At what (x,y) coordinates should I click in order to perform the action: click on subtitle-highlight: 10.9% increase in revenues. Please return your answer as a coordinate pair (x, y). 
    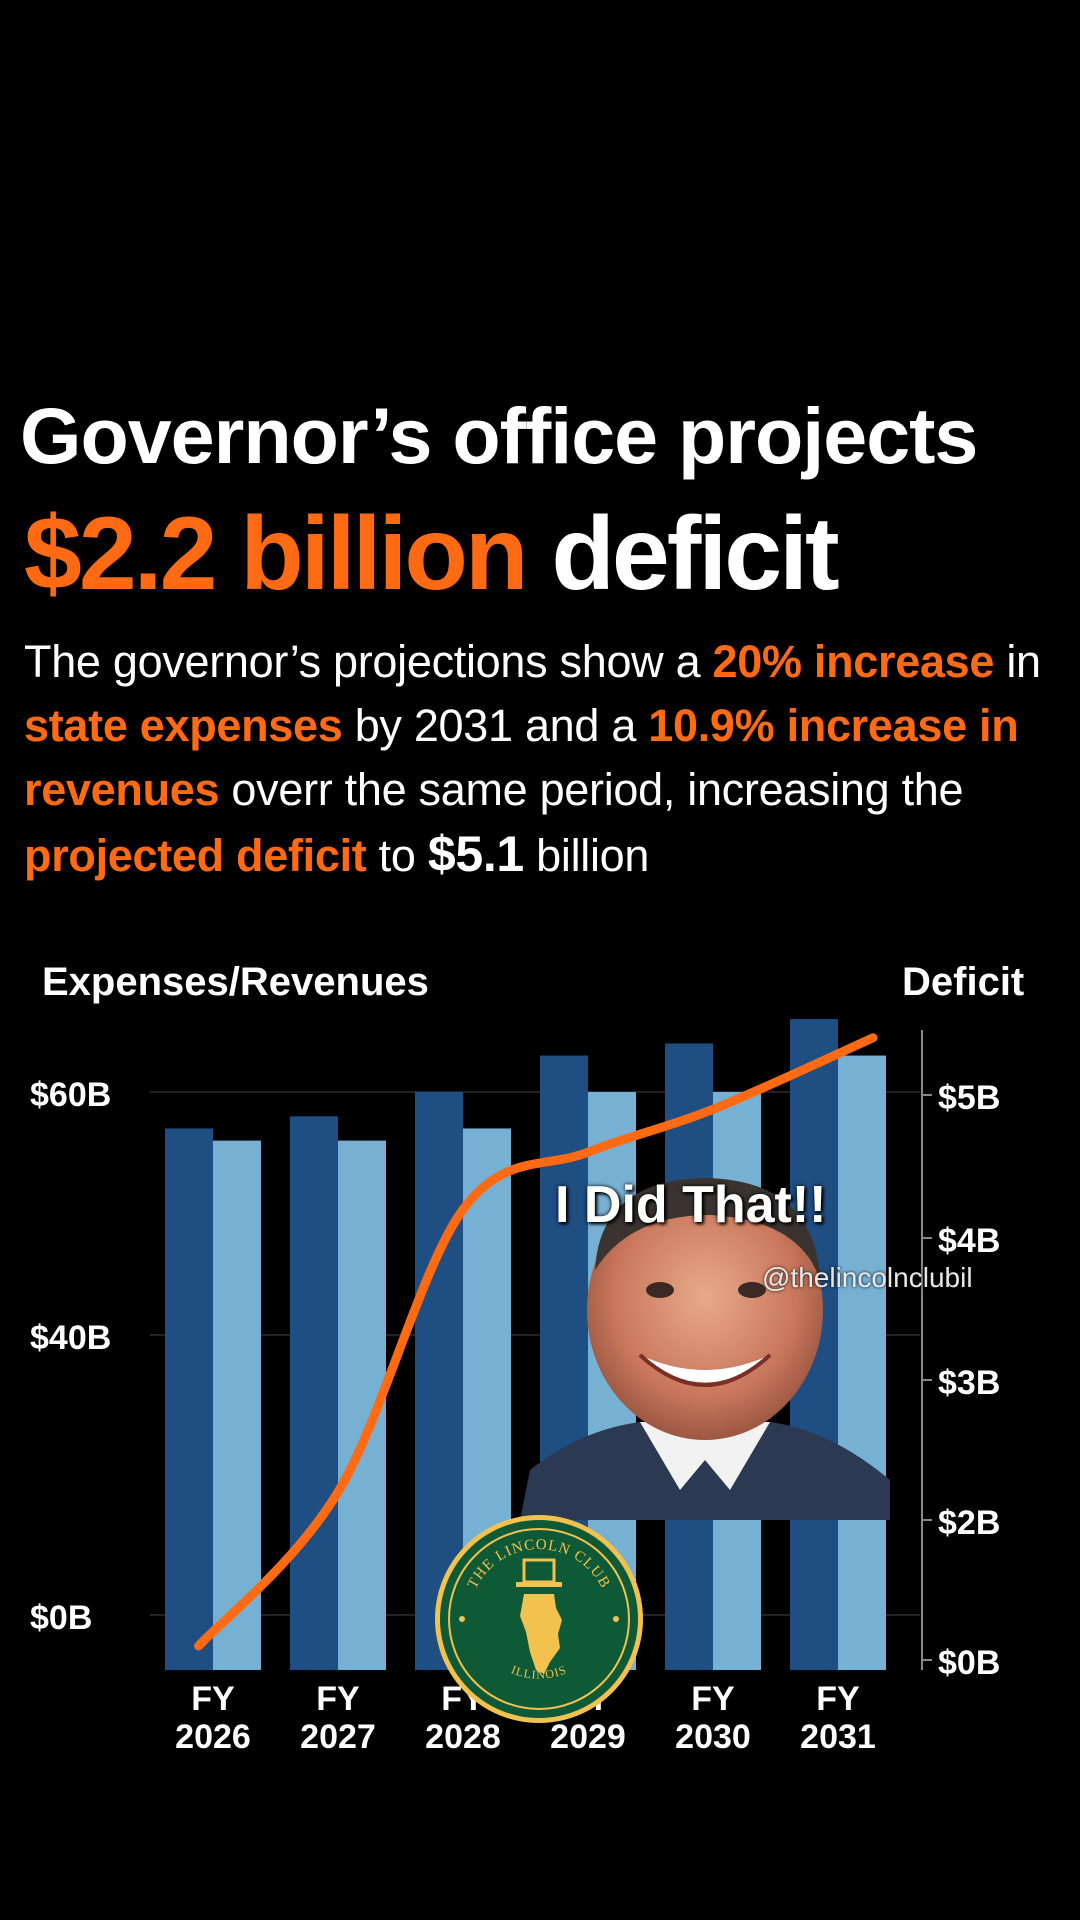
    Looking at the image, I should click on (521, 757).